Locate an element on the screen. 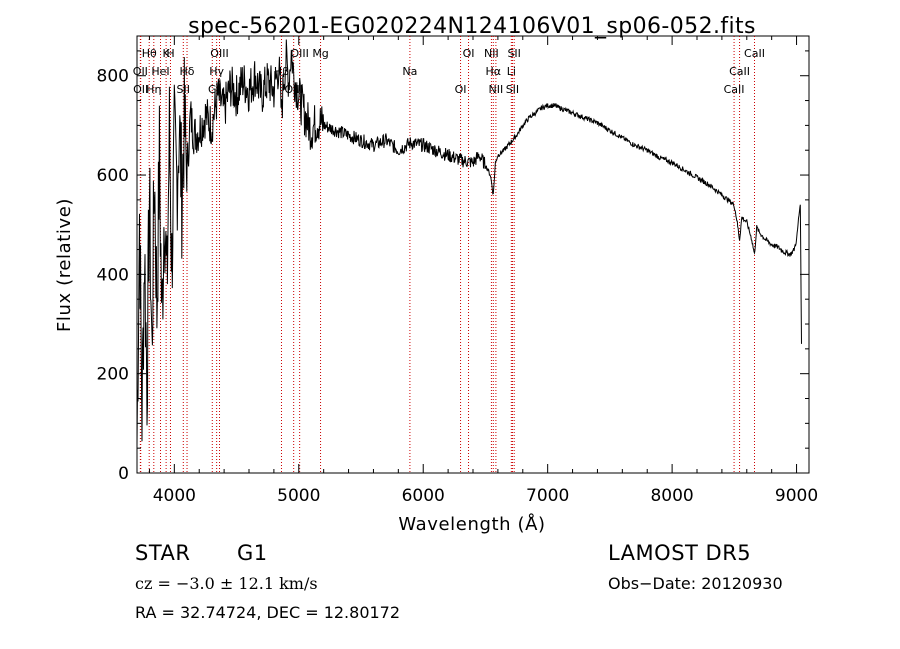 The width and height of the screenshot is (900, 649). y-tick-label: 800 is located at coordinates (113, 77).